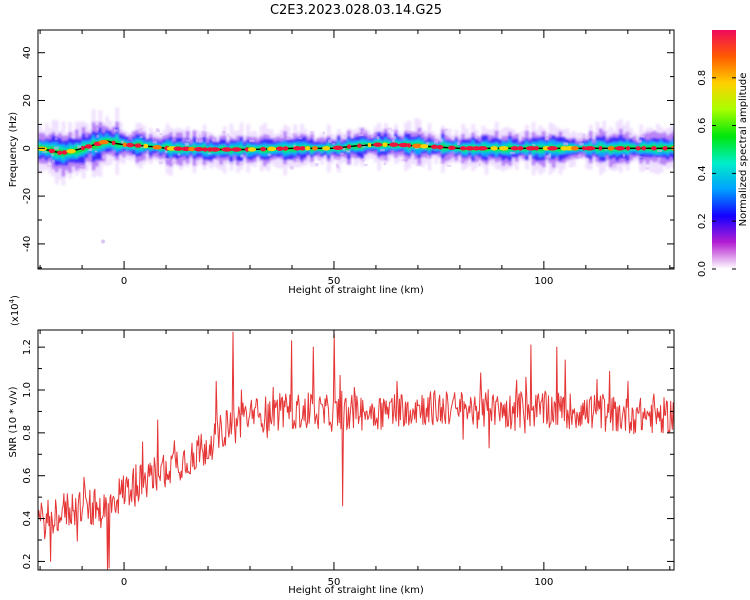 Image resolution: width=750 pixels, height=600 pixels. What do you see at coordinates (124, 281) in the screenshot?
I see `spectrogram-x-tick-label: 0` at bounding box center [124, 281].